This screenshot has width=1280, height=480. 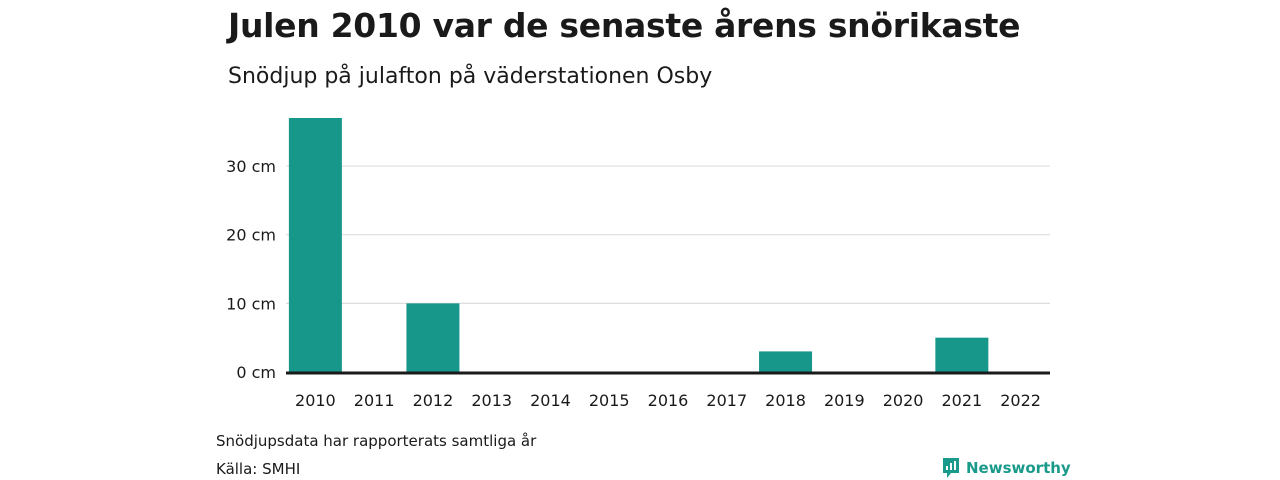 I want to click on bar-2012, so click(x=433, y=337).